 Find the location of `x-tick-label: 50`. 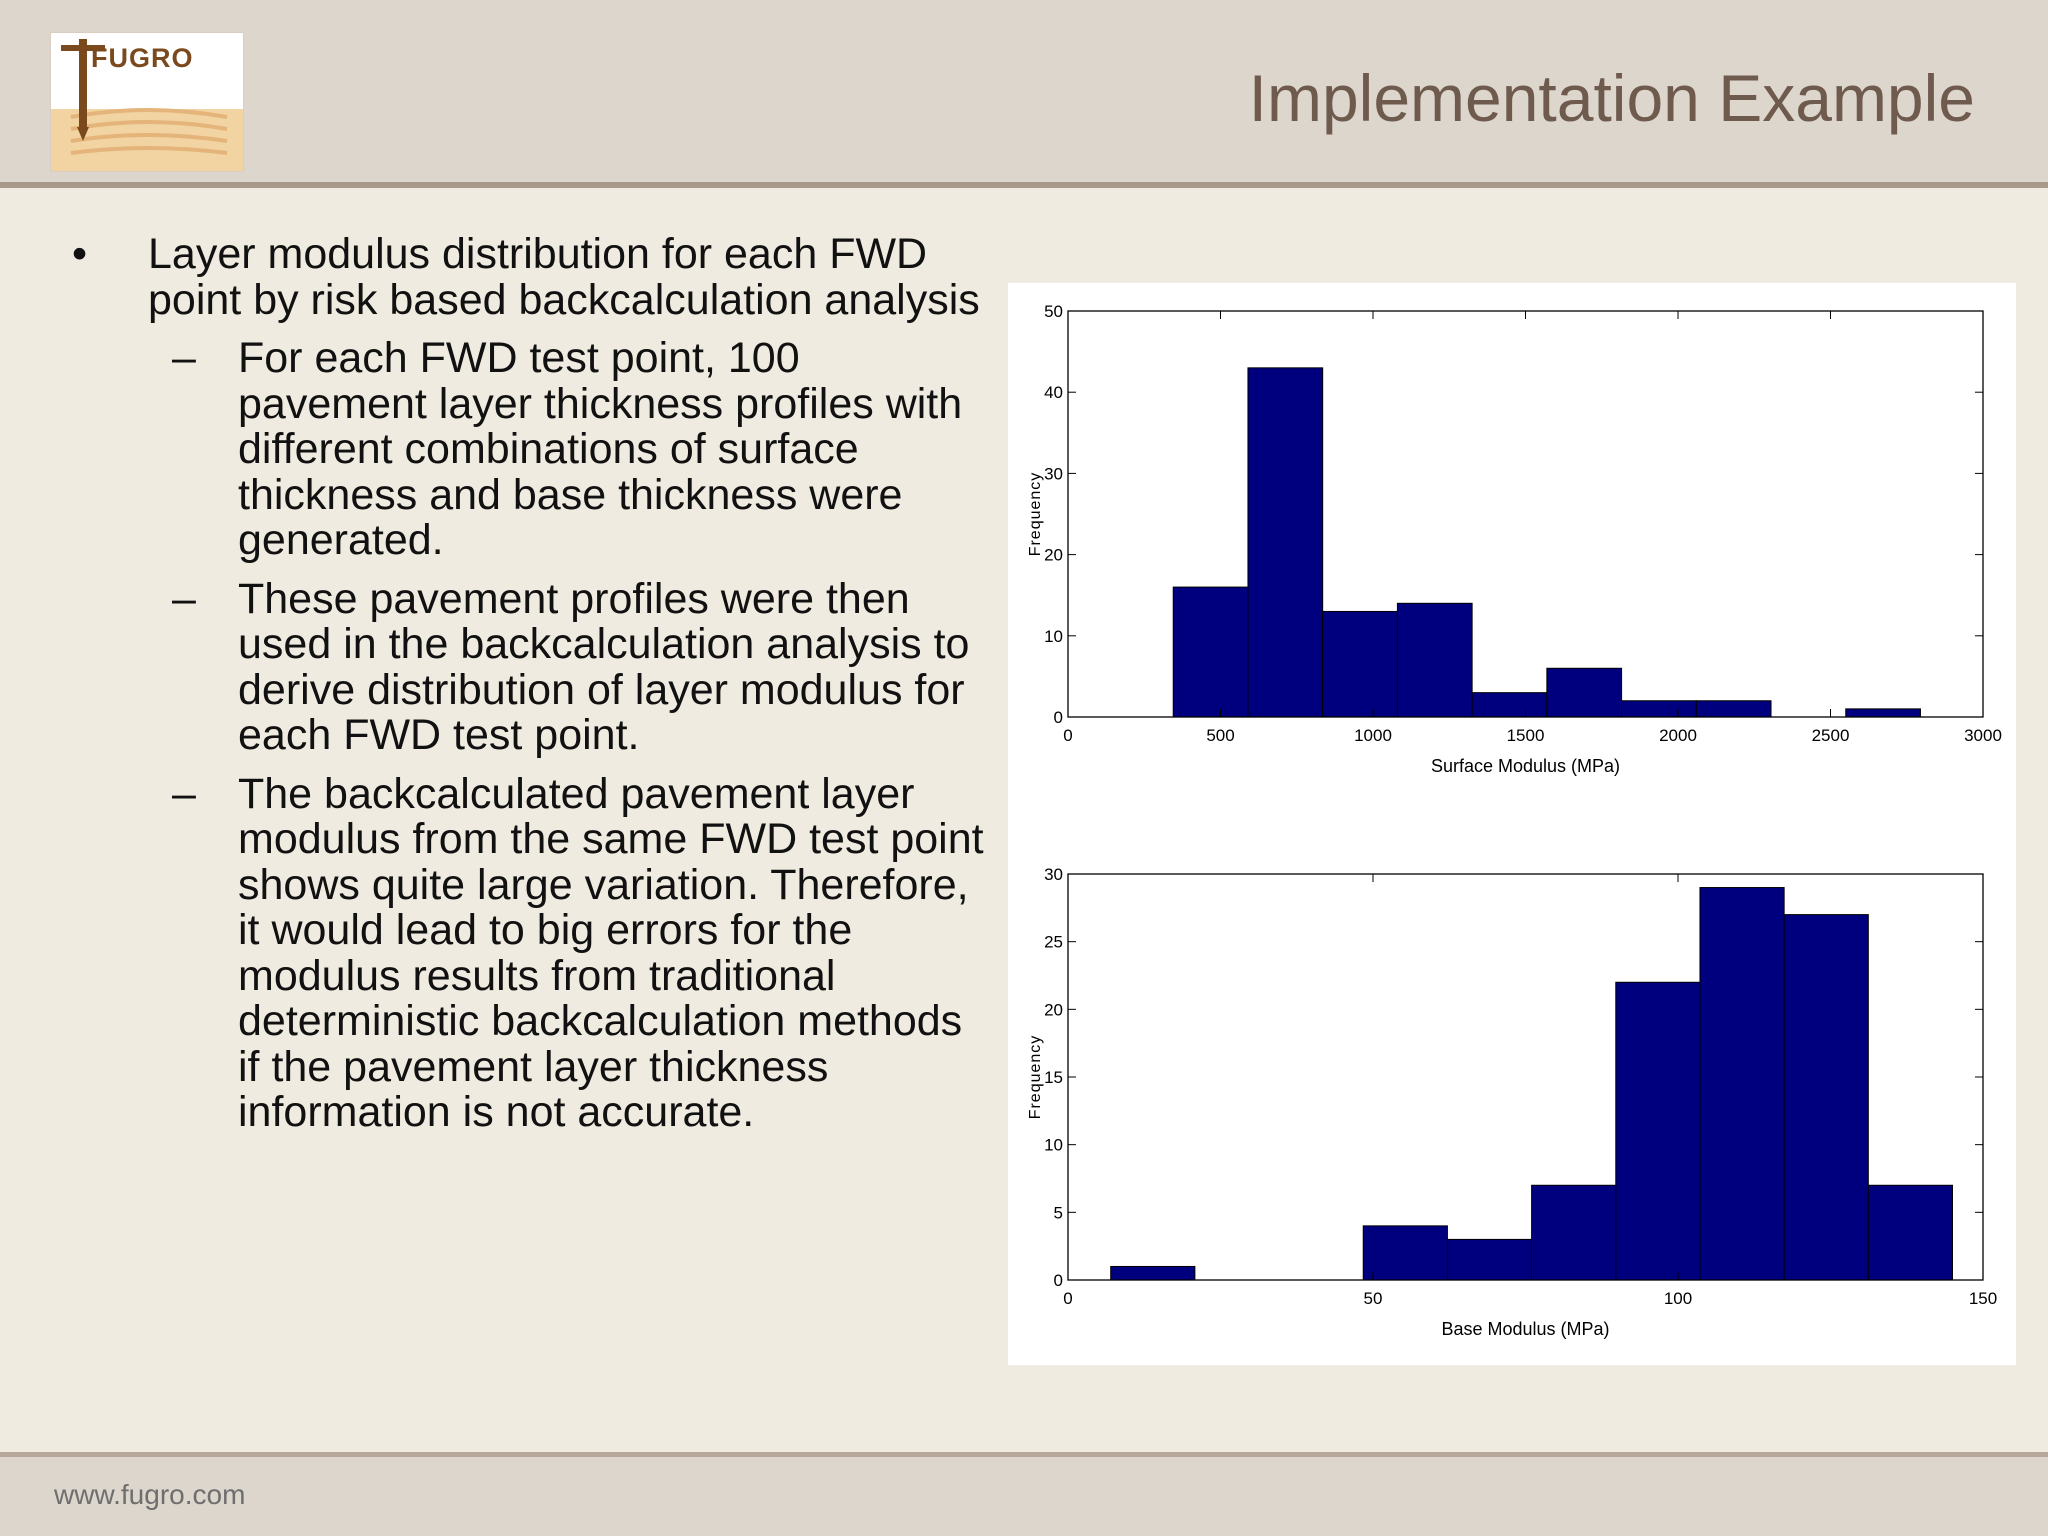

x-tick-label: 50 is located at coordinates (1373, 1298).